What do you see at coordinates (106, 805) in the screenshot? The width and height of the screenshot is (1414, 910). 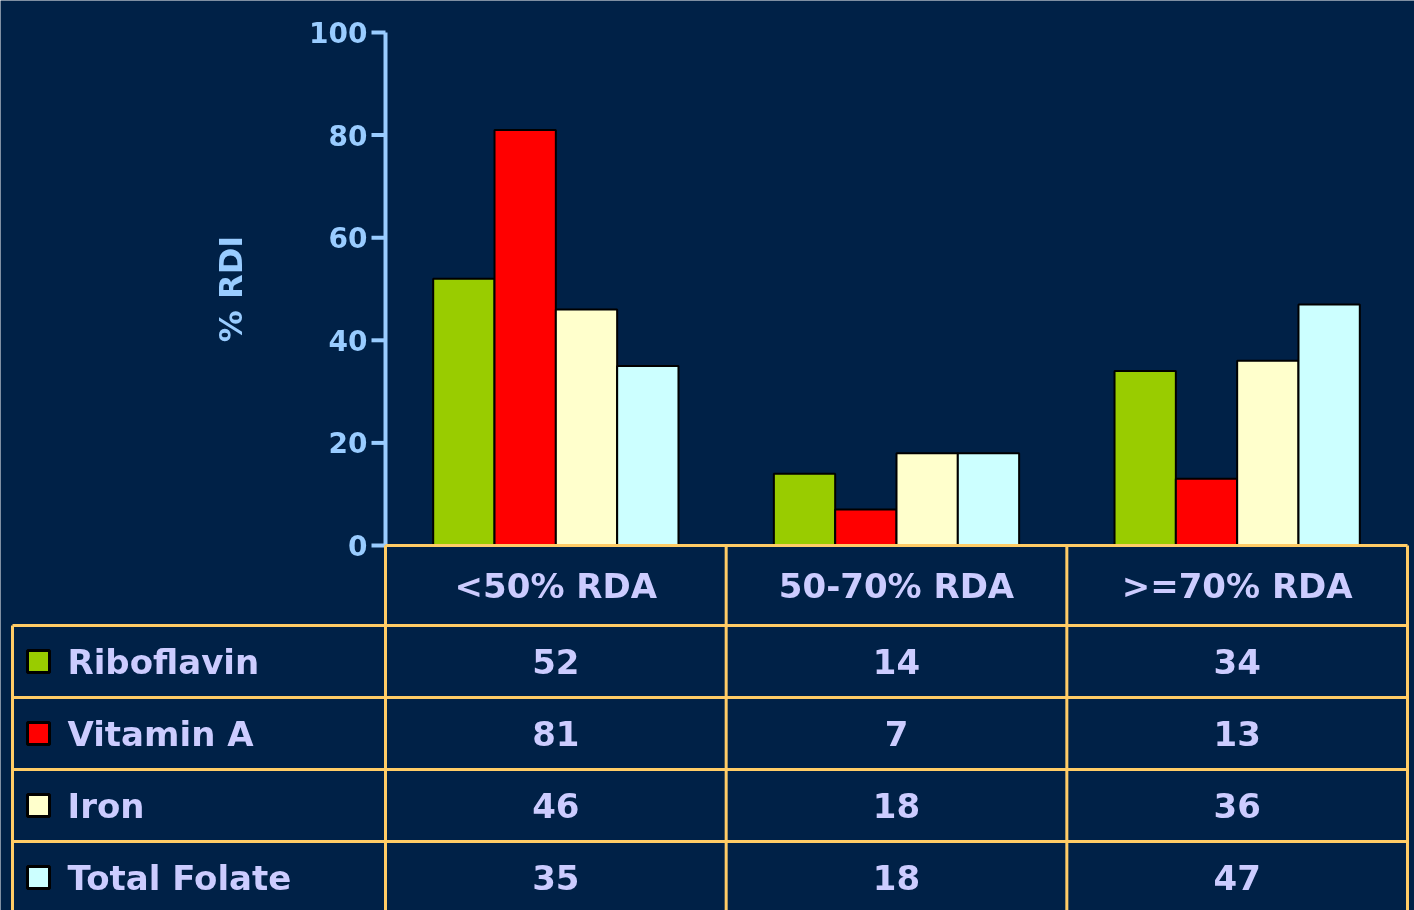 I see `legend-label: Iron` at bounding box center [106, 805].